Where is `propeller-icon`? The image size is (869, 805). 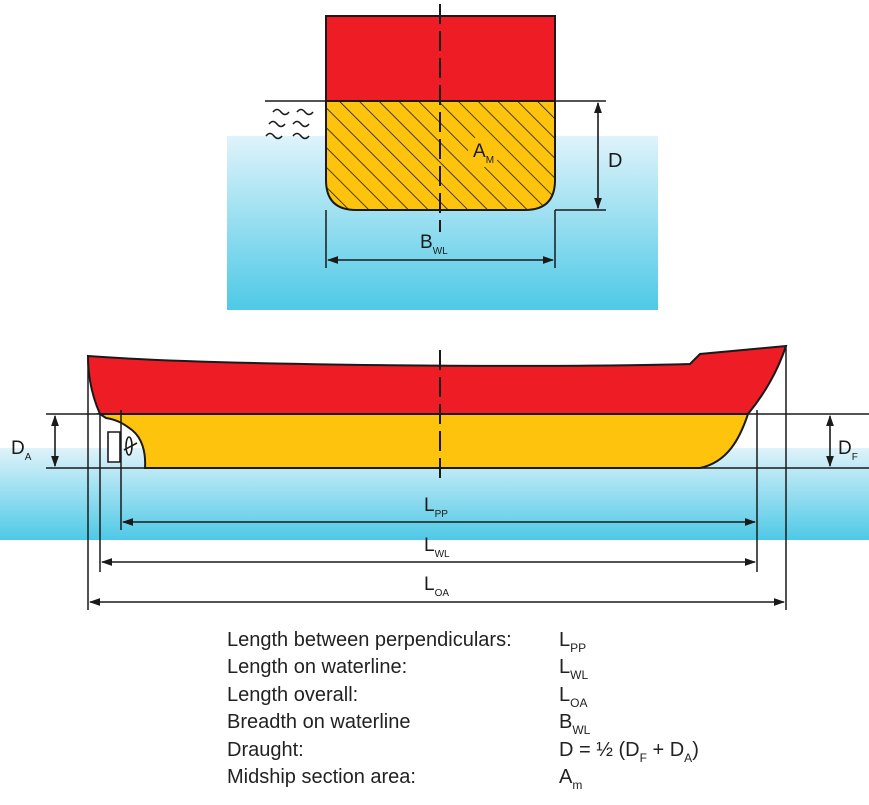 propeller-icon is located at coordinates (130, 446).